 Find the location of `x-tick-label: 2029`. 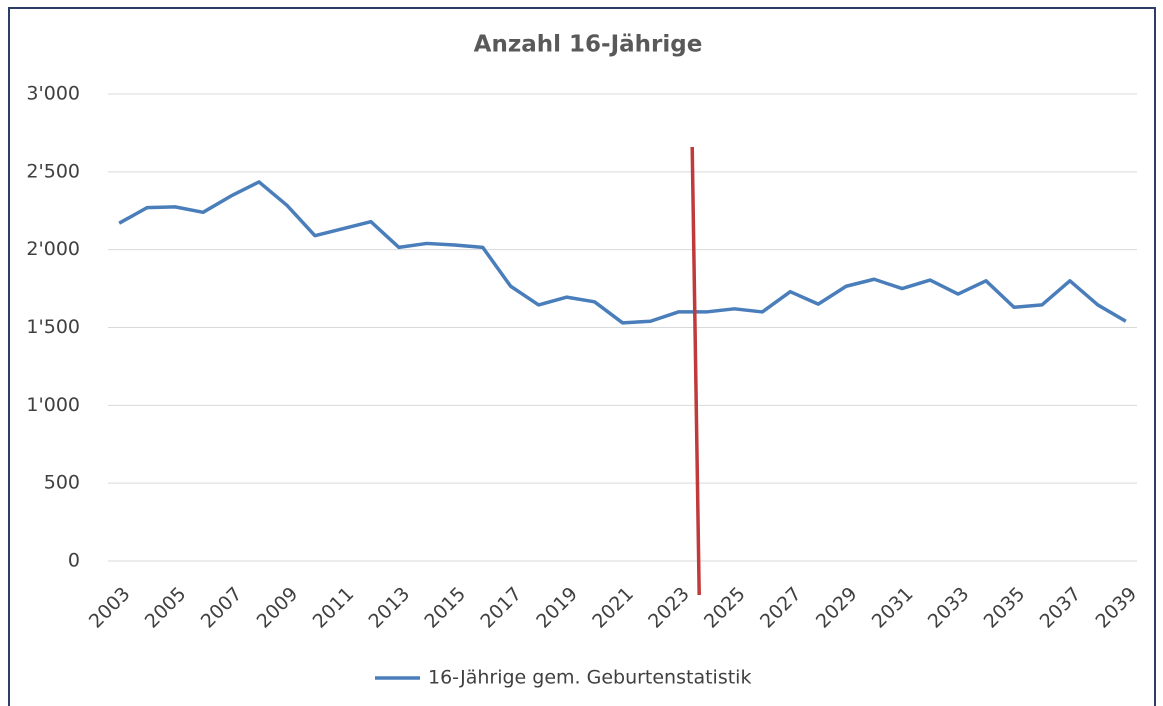

x-tick-label: 2029 is located at coordinates (837, 608).